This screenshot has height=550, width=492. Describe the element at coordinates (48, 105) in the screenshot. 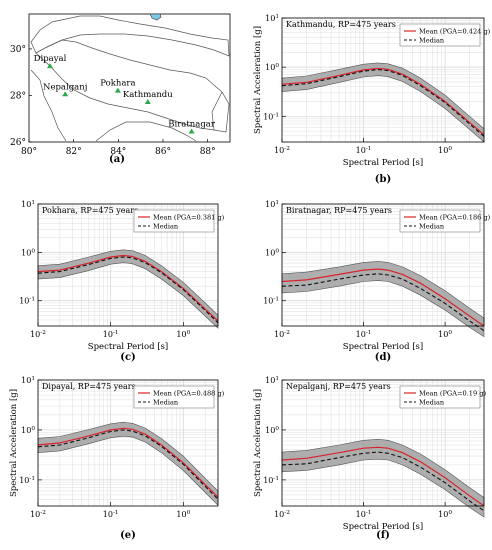

I see `map-inner-border` at that location.